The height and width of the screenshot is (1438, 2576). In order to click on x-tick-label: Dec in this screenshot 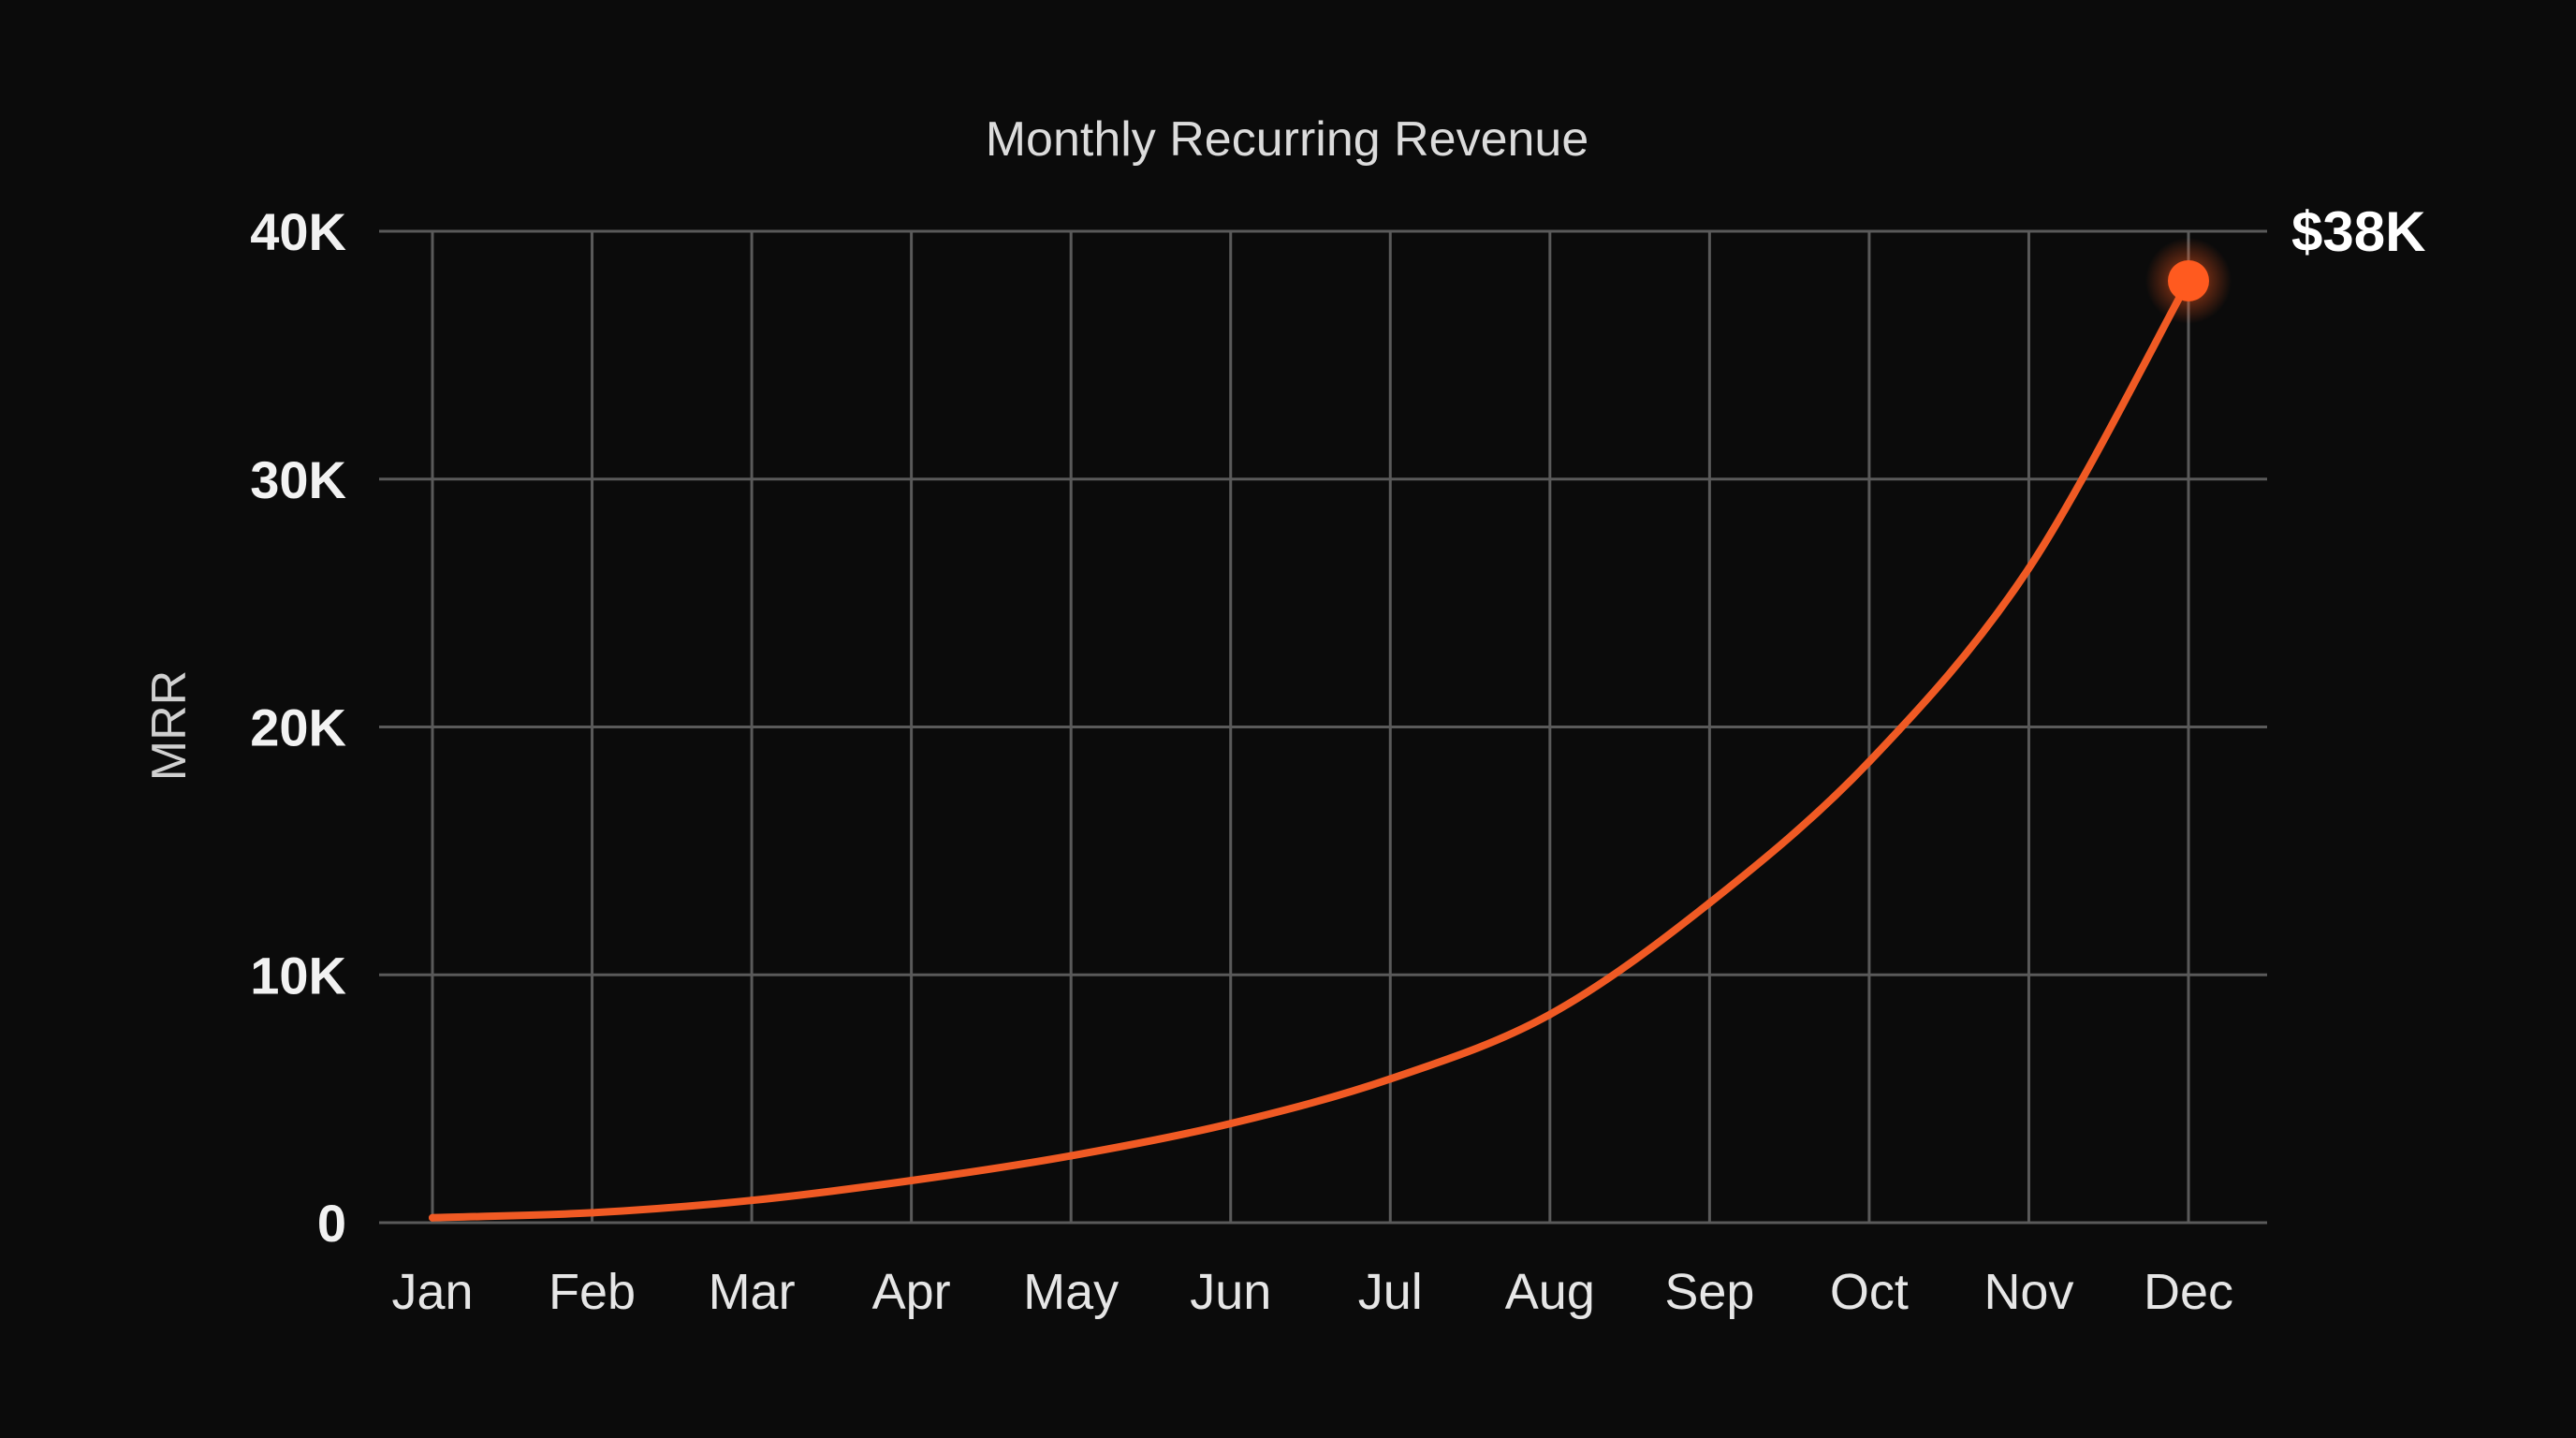, I will do `click(2188, 1292)`.